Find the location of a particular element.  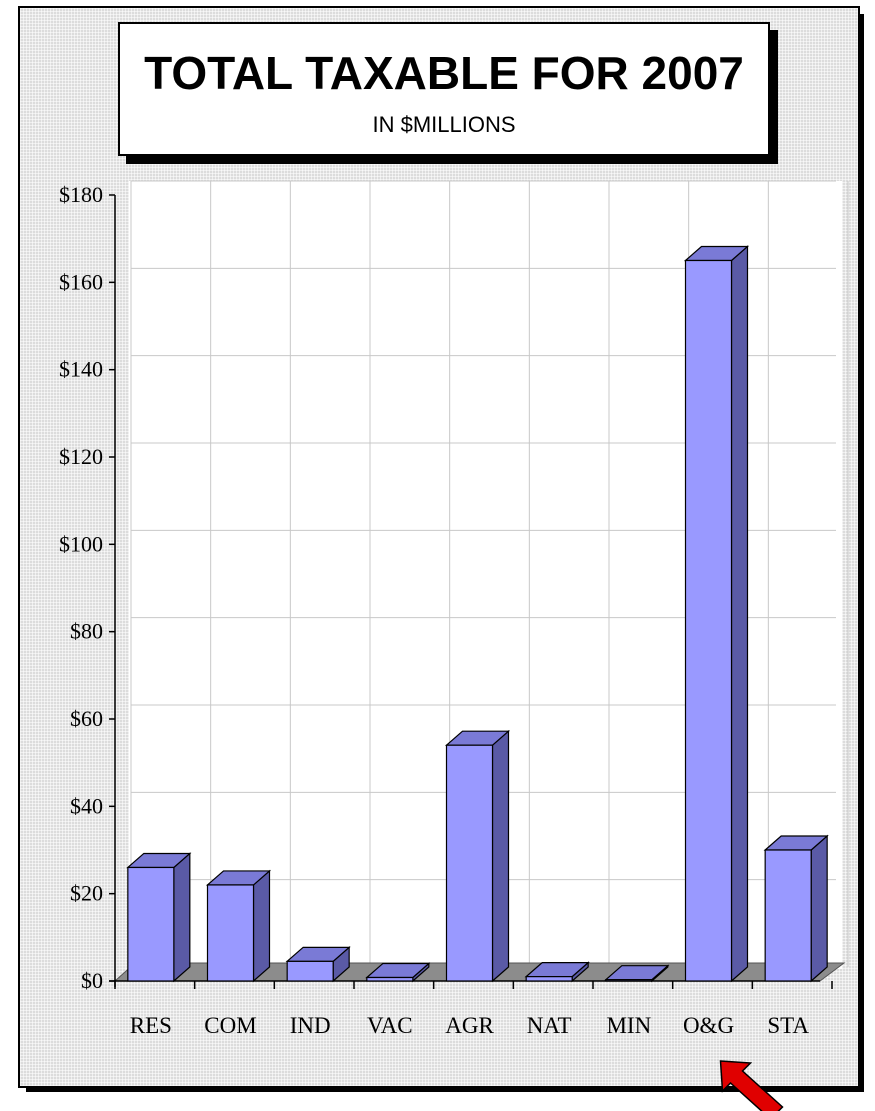

y-tick-label: $0 is located at coordinates (92, 980).